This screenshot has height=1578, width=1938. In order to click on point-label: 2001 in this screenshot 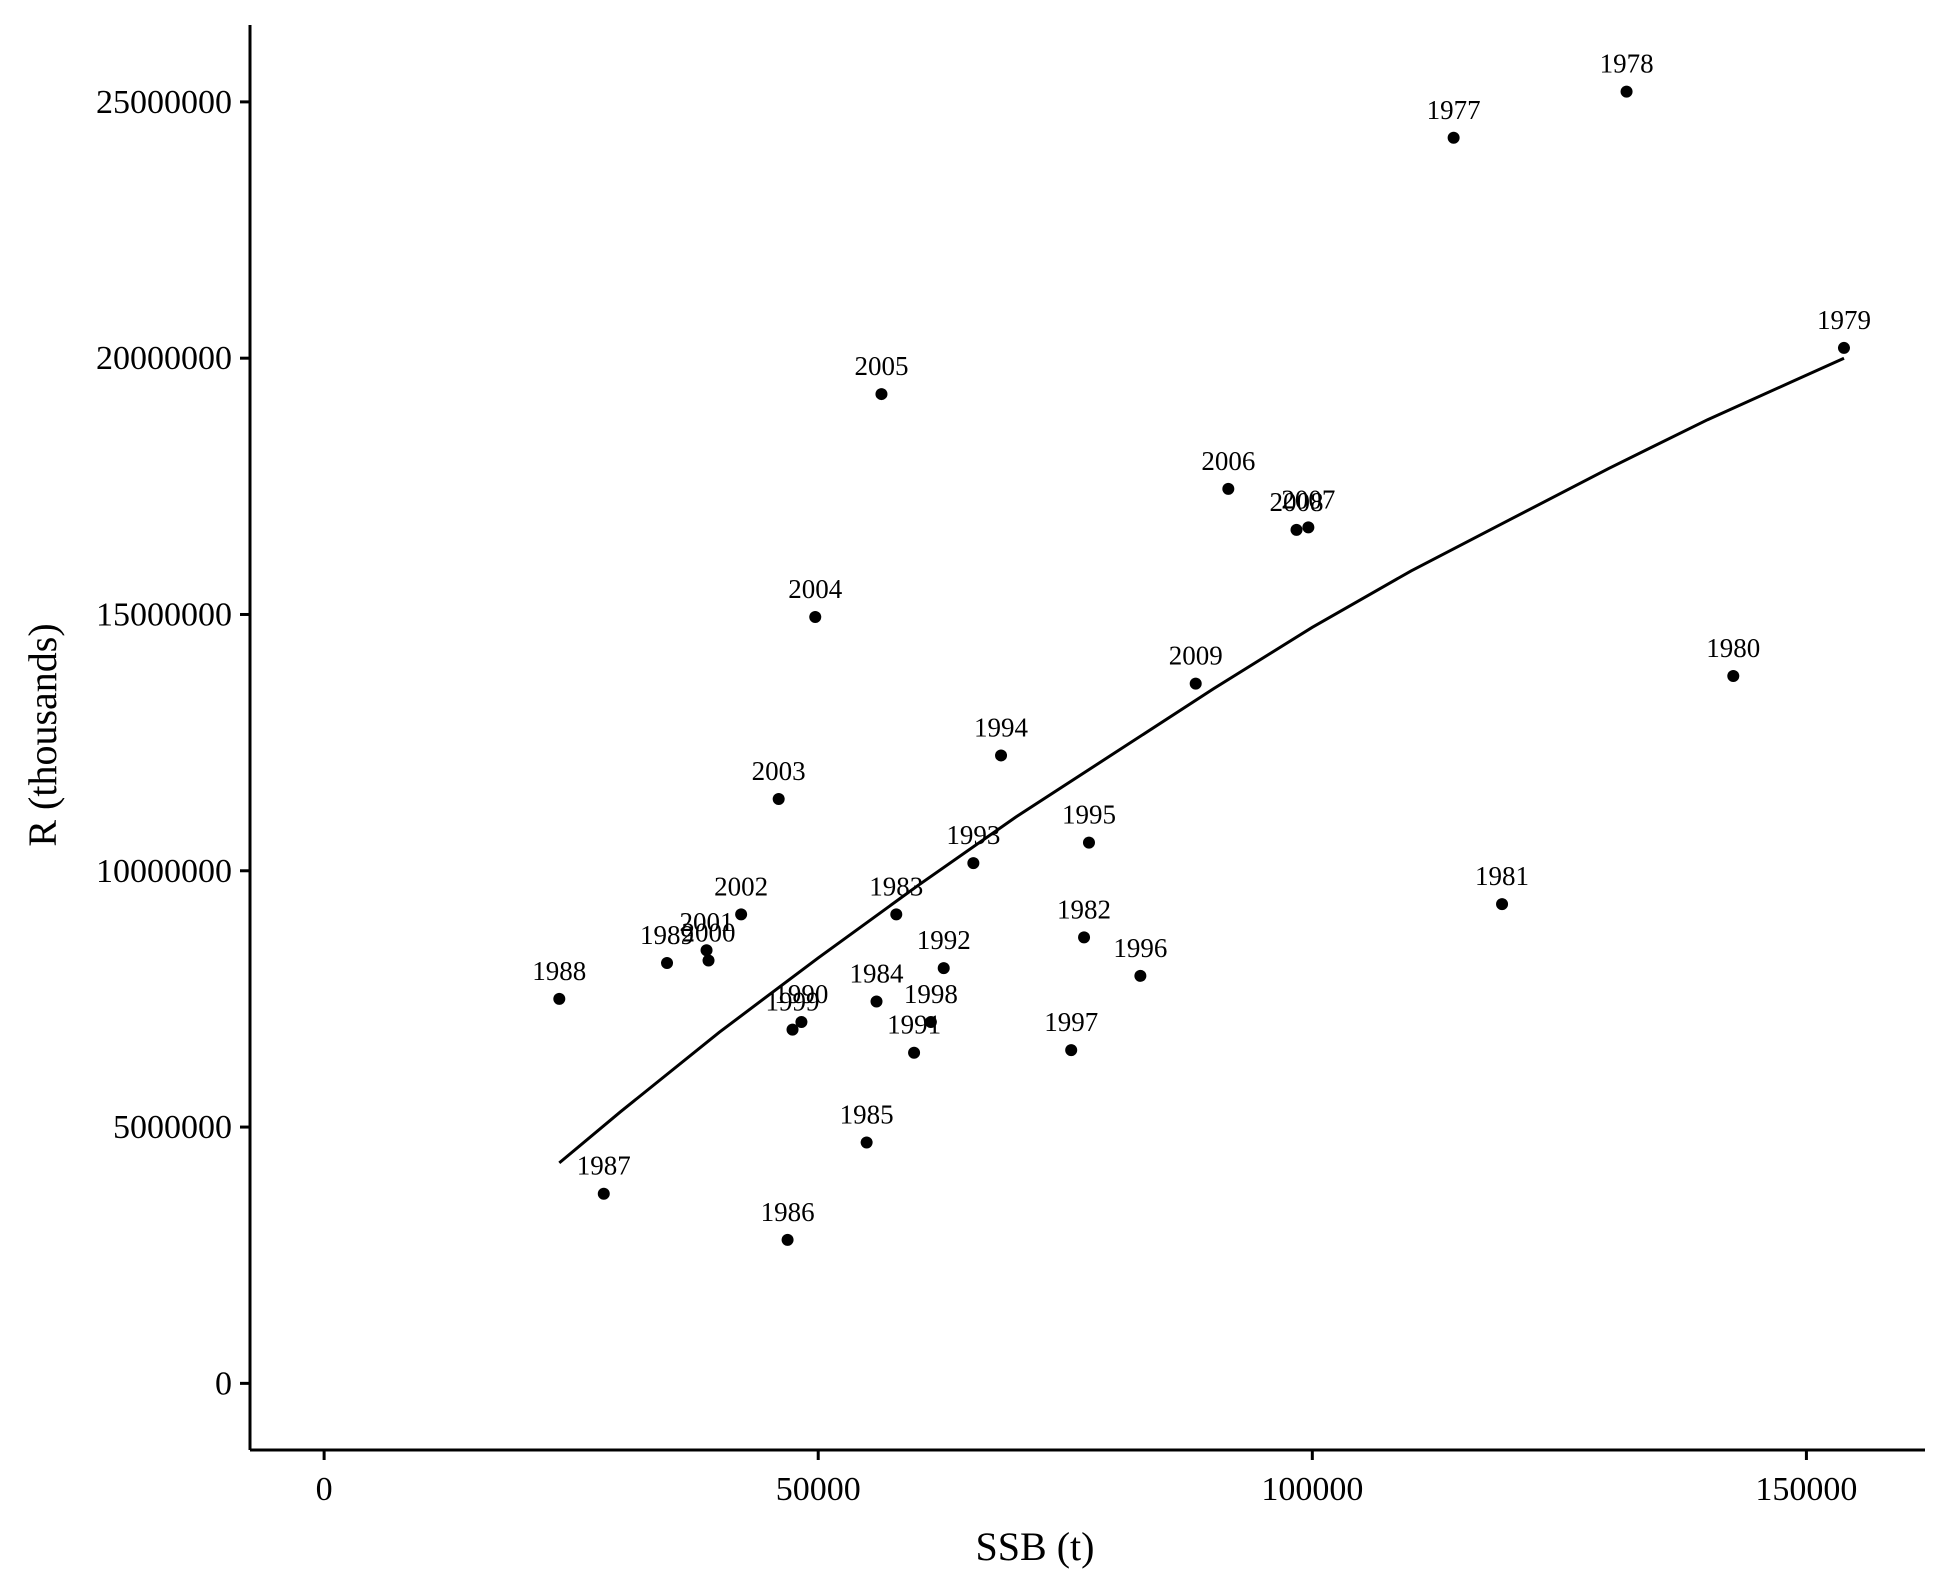, I will do `click(707, 922)`.